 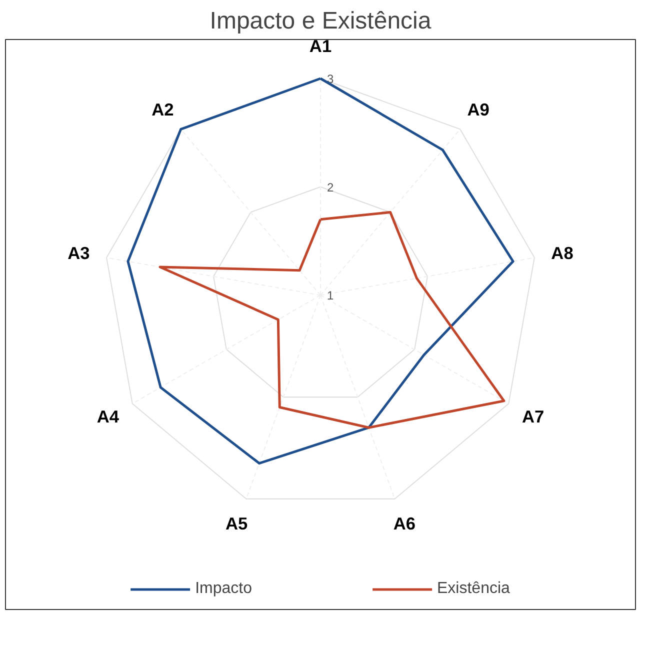 What do you see at coordinates (478, 109) in the screenshot?
I see `spoke-label: A9` at bounding box center [478, 109].